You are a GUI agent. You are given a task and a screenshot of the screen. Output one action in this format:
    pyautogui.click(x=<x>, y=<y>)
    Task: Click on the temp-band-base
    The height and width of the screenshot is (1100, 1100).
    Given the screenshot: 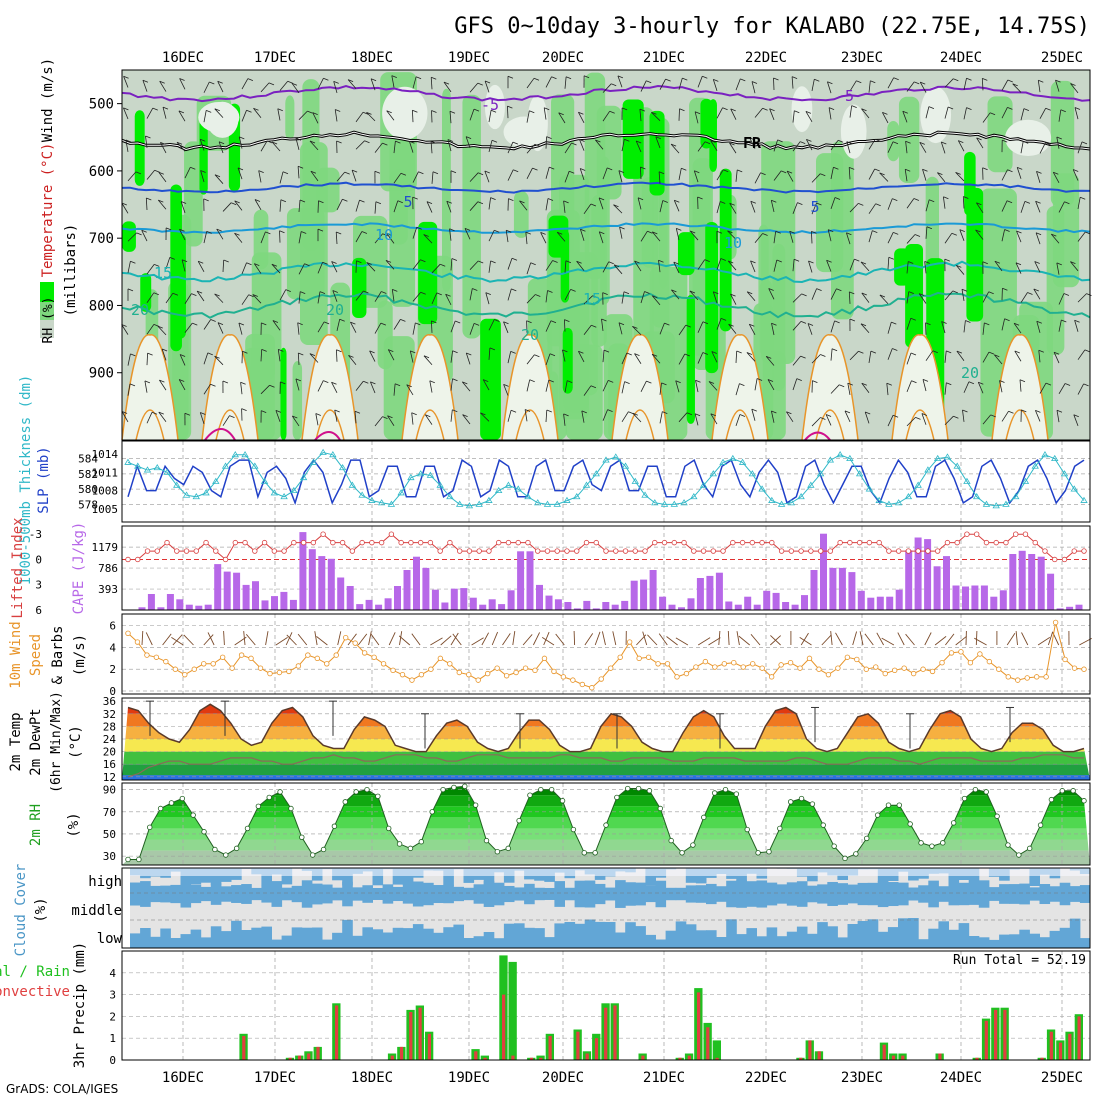 What is the action you would take?
    pyautogui.click(x=606, y=777)
    